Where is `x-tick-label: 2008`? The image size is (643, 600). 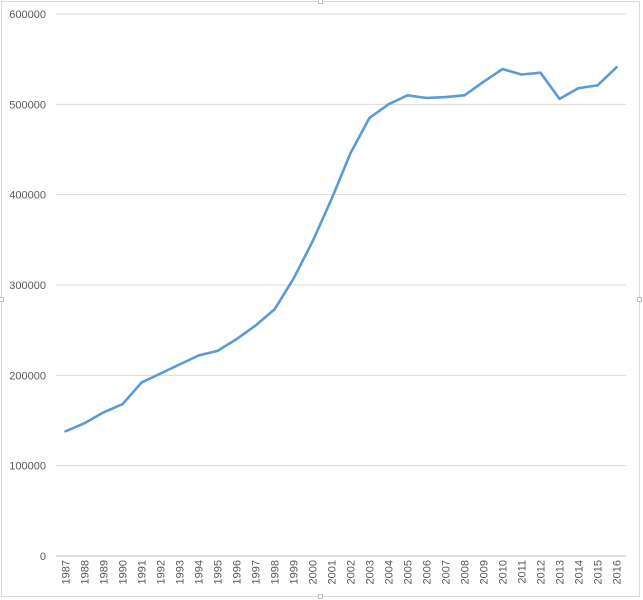
x-tick-label: 2008 is located at coordinates (466, 572).